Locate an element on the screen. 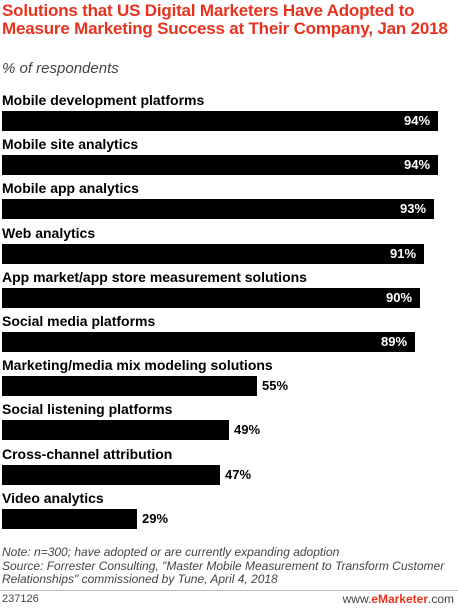 The width and height of the screenshot is (458, 608). category-label: Social listening platforms is located at coordinates (87, 409).